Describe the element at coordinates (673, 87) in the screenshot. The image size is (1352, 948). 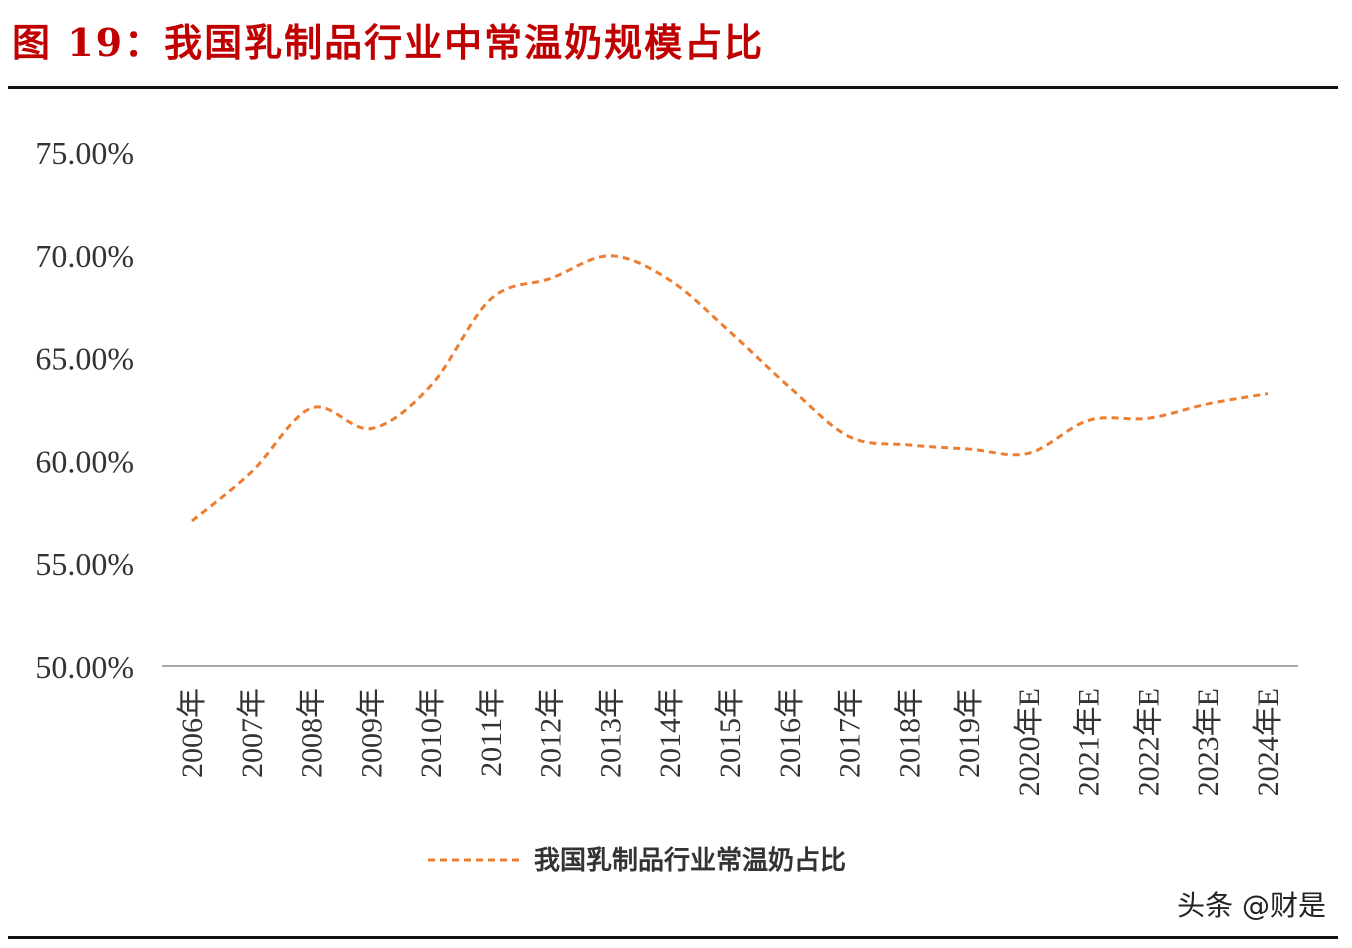
I see `top-divider` at that location.